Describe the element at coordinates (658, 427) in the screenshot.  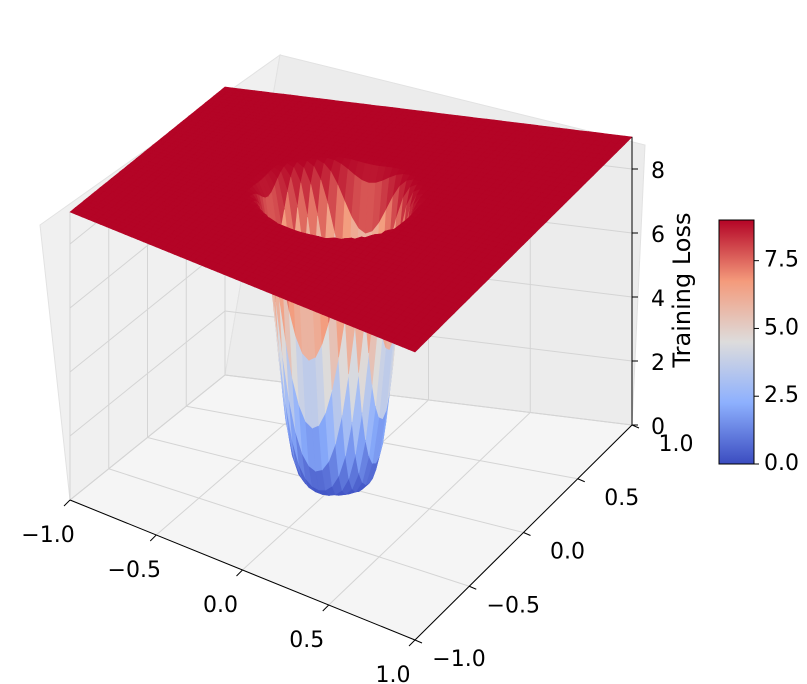
I see `z-tick-label: 0` at that location.